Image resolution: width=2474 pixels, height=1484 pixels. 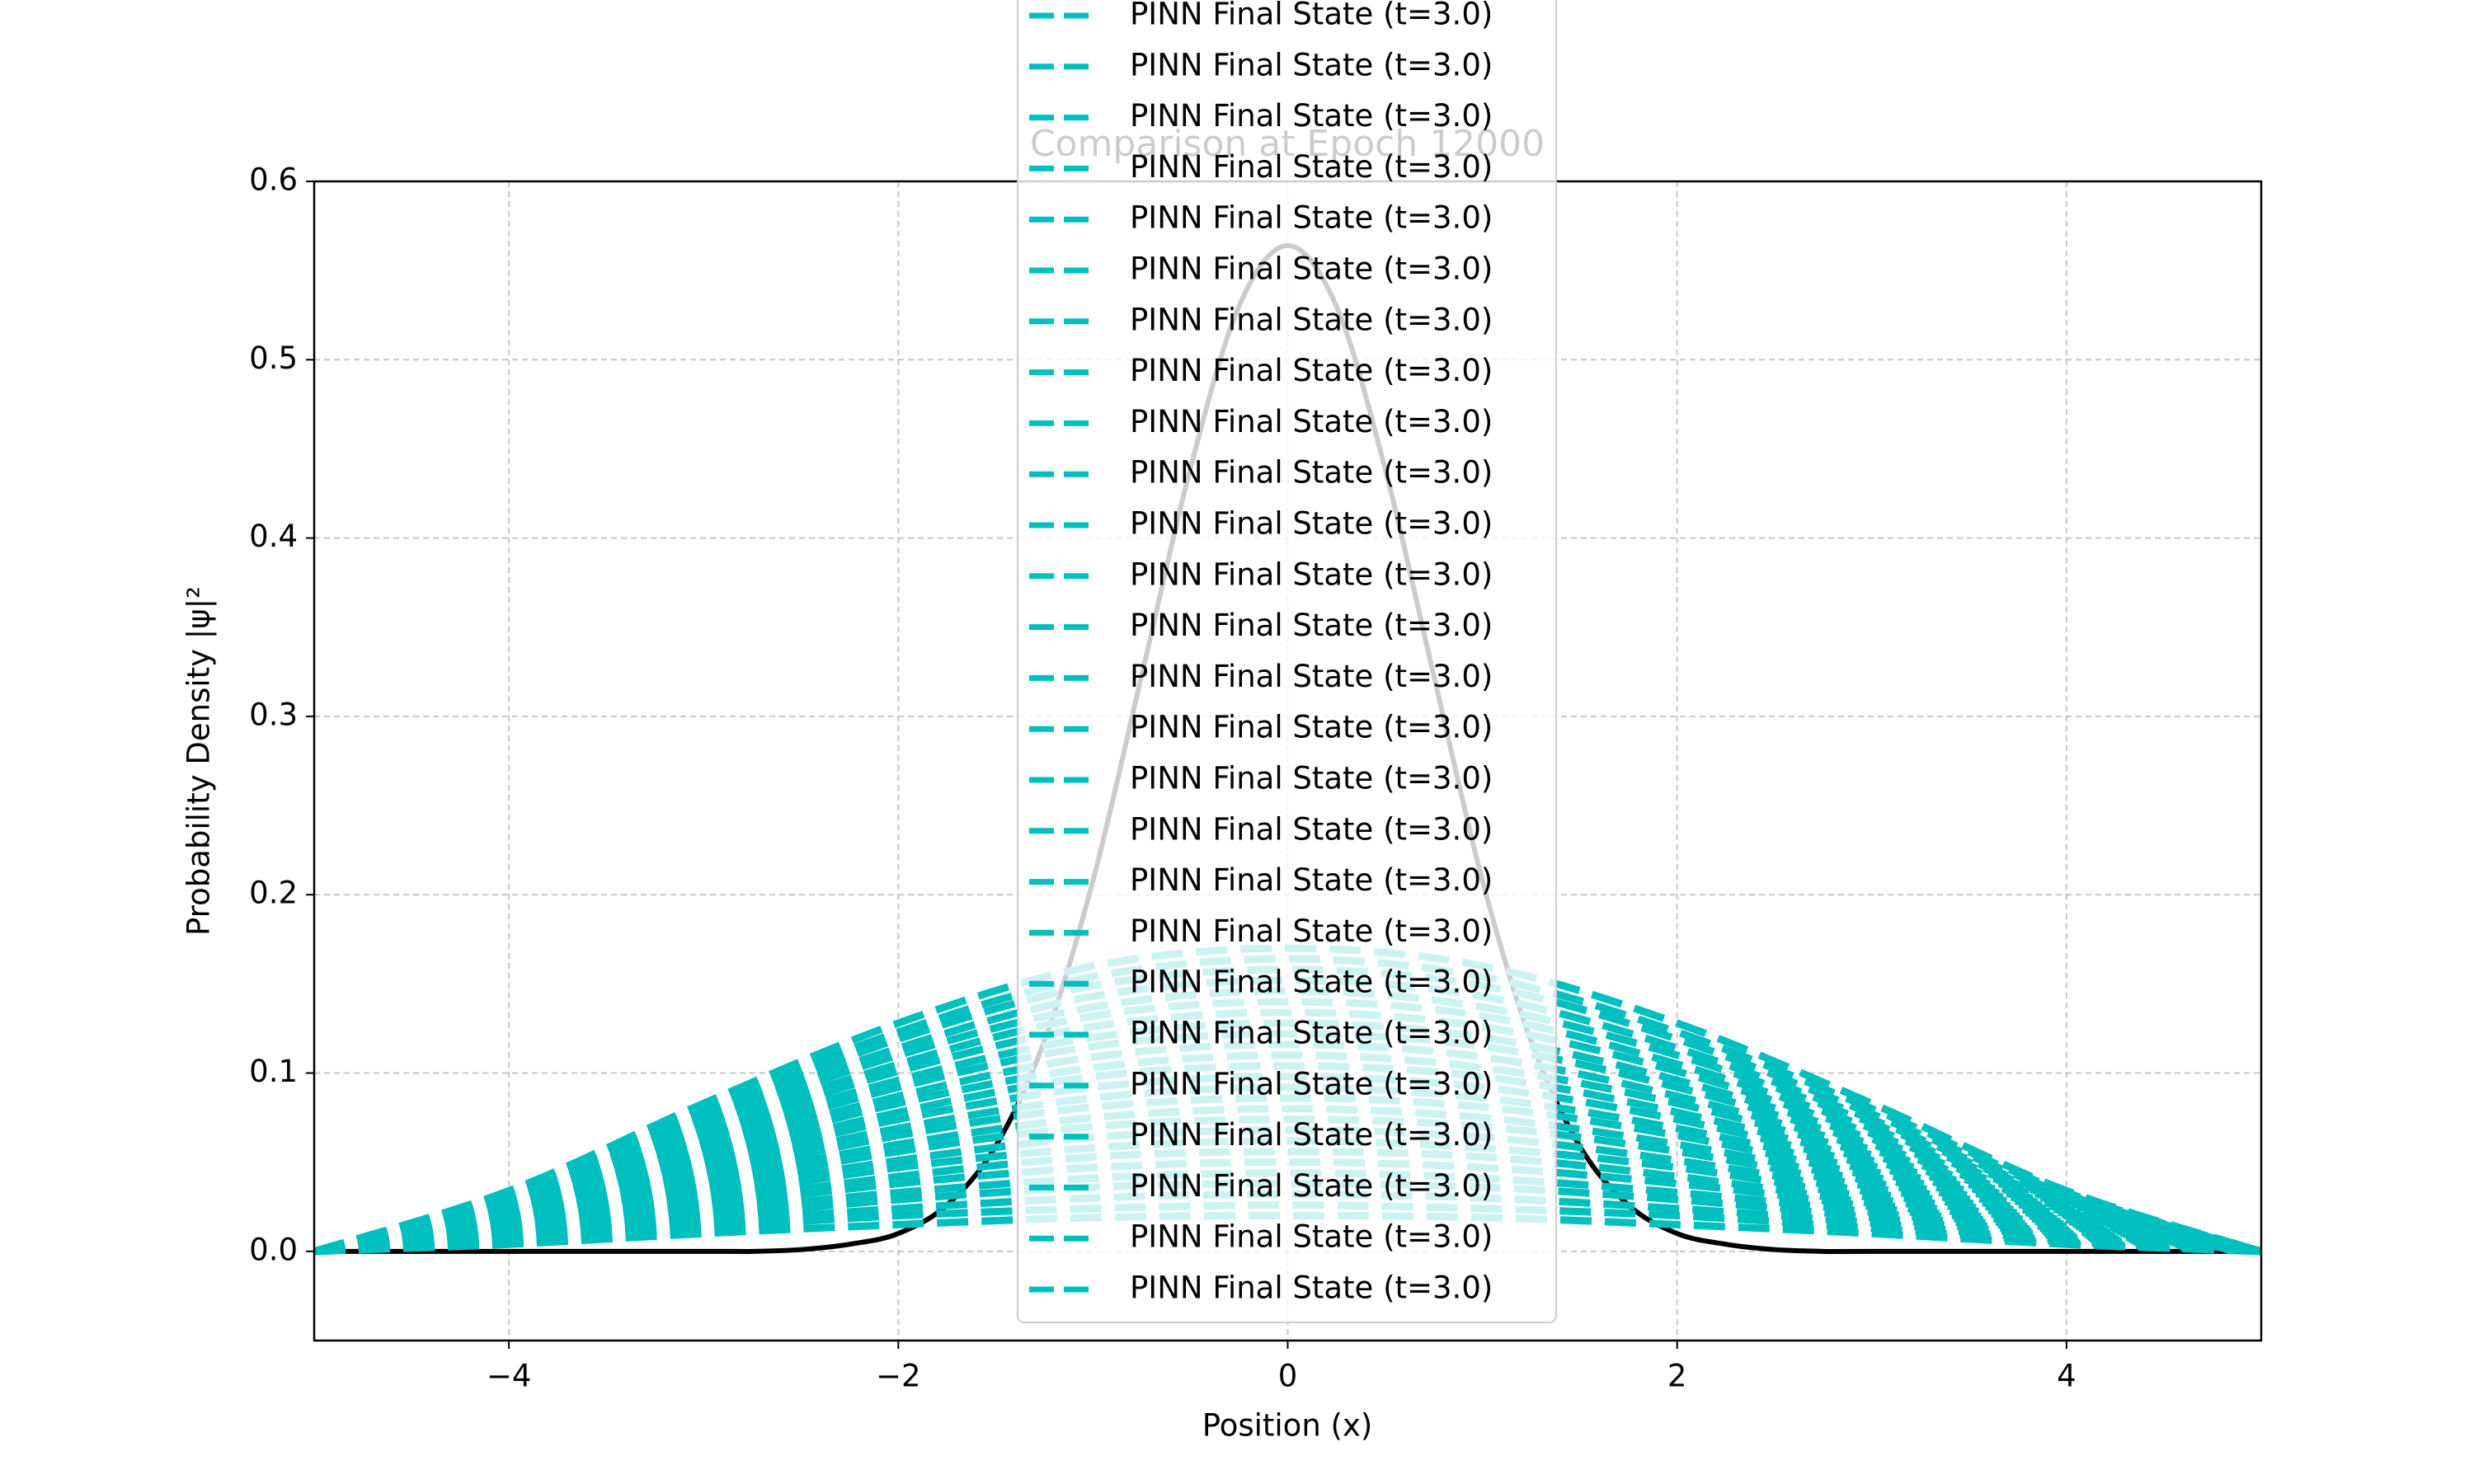 What do you see at coordinates (199, 761) in the screenshot?
I see `y-axis-label: Probability Density |ψ|²` at bounding box center [199, 761].